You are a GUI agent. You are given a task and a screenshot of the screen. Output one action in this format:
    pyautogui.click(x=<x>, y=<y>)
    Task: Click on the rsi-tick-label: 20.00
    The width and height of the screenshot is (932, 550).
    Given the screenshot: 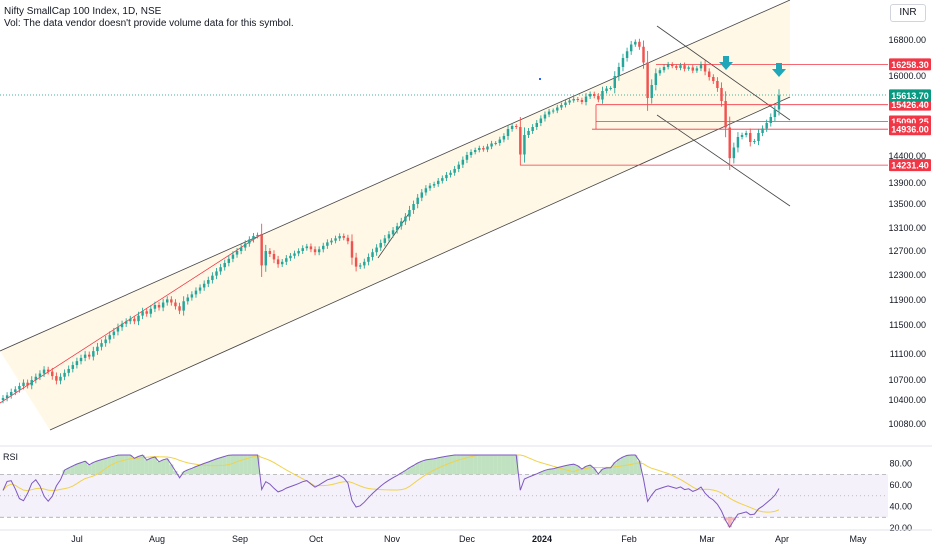 What is the action you would take?
    pyautogui.click(x=900, y=528)
    